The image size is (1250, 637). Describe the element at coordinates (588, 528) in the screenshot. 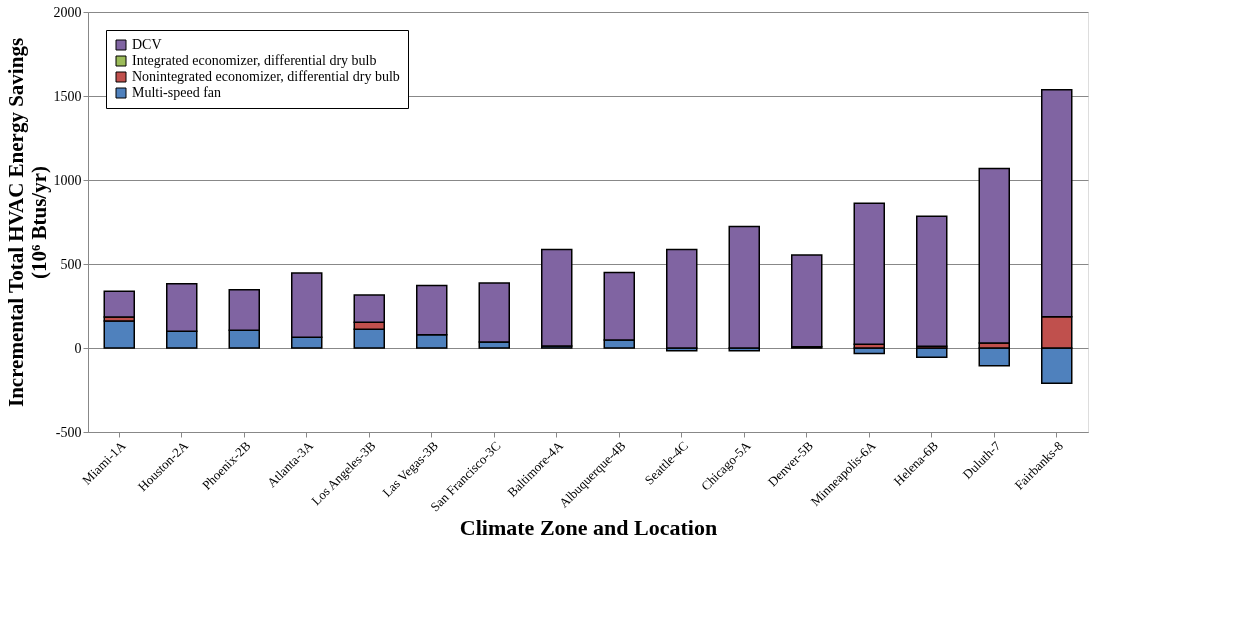

I see `x-axis-title: Climate Zone and Location` at that location.